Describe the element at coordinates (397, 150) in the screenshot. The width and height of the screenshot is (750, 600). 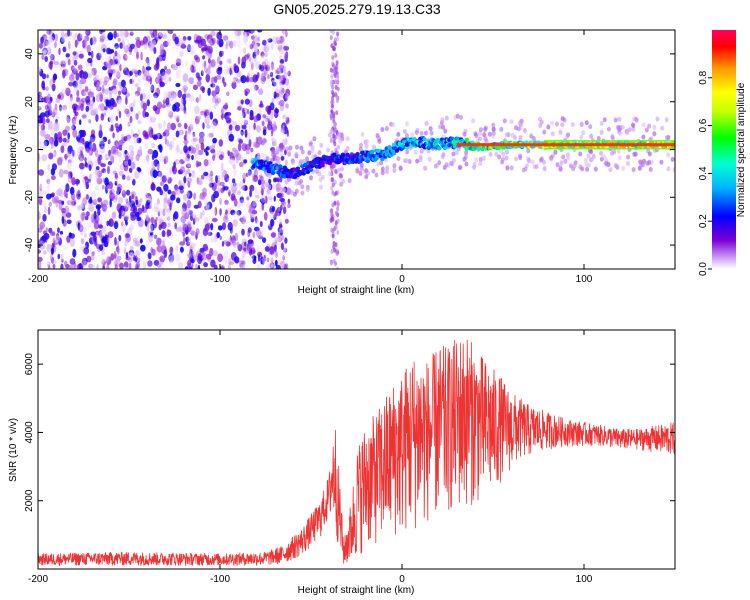
I see `spectrogram-track-cell` at that location.